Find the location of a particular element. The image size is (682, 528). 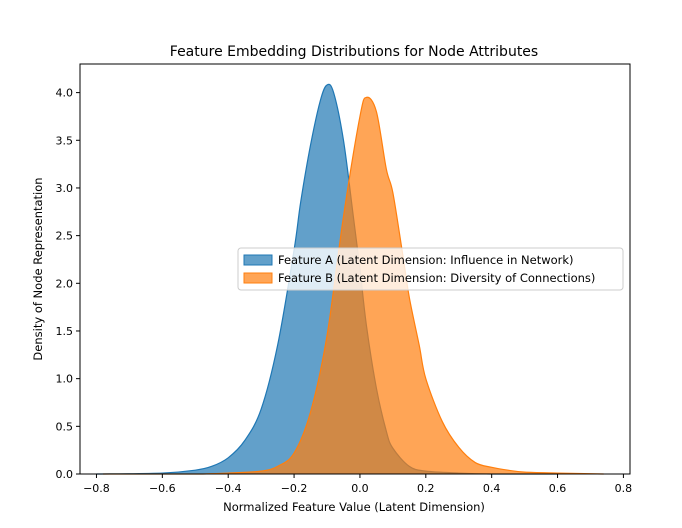

y-tick-label: 1.5 is located at coordinates (65, 331).